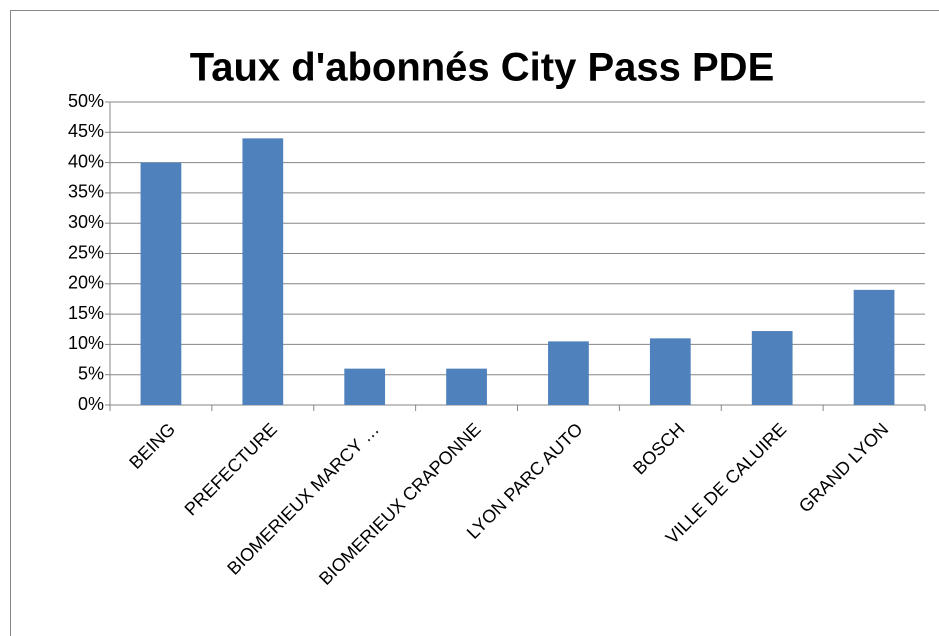 This screenshot has width=939, height=636. Describe the element at coordinates (91, 404) in the screenshot. I see `y-tick-label: 0%` at that location.